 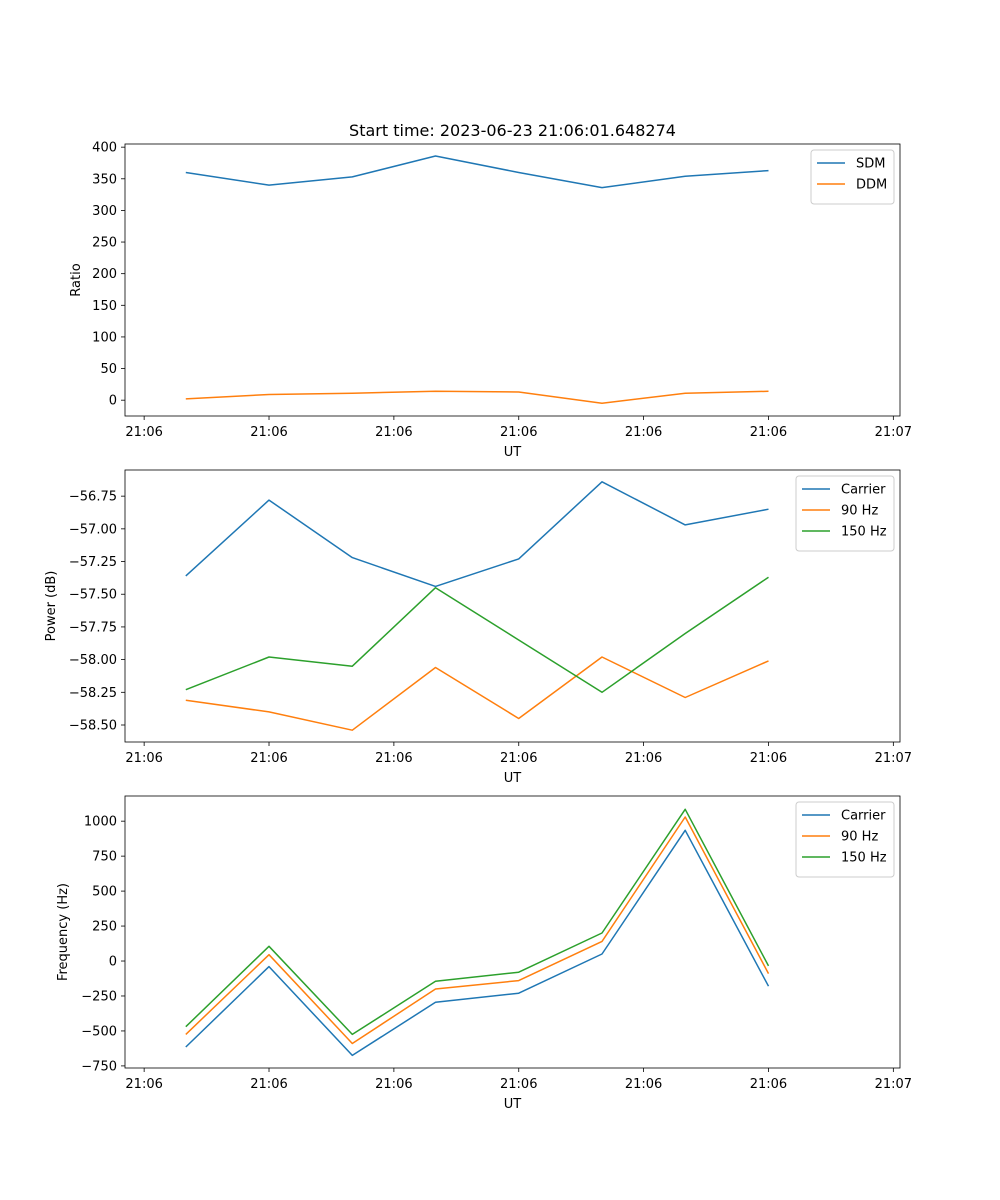 I want to click on y-tick-label: 1000, so click(x=100, y=822).